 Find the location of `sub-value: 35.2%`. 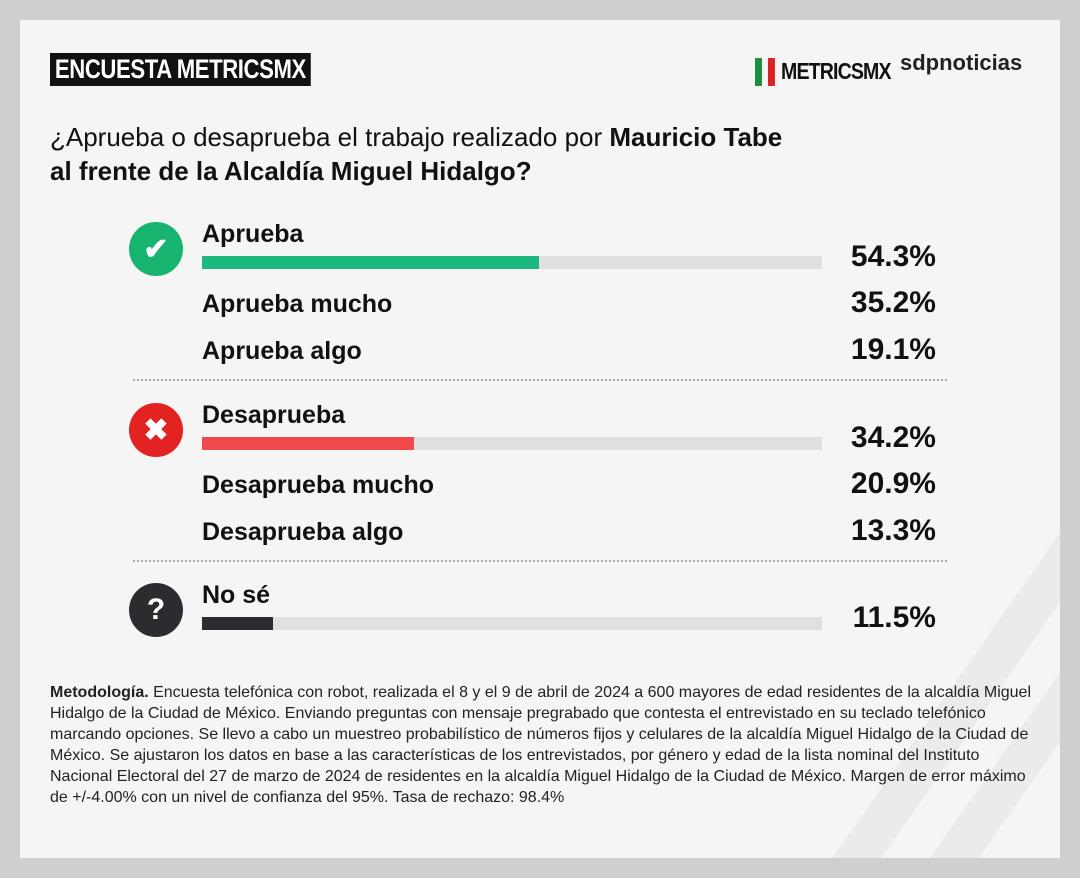

sub-value: 35.2% is located at coordinates (893, 302).